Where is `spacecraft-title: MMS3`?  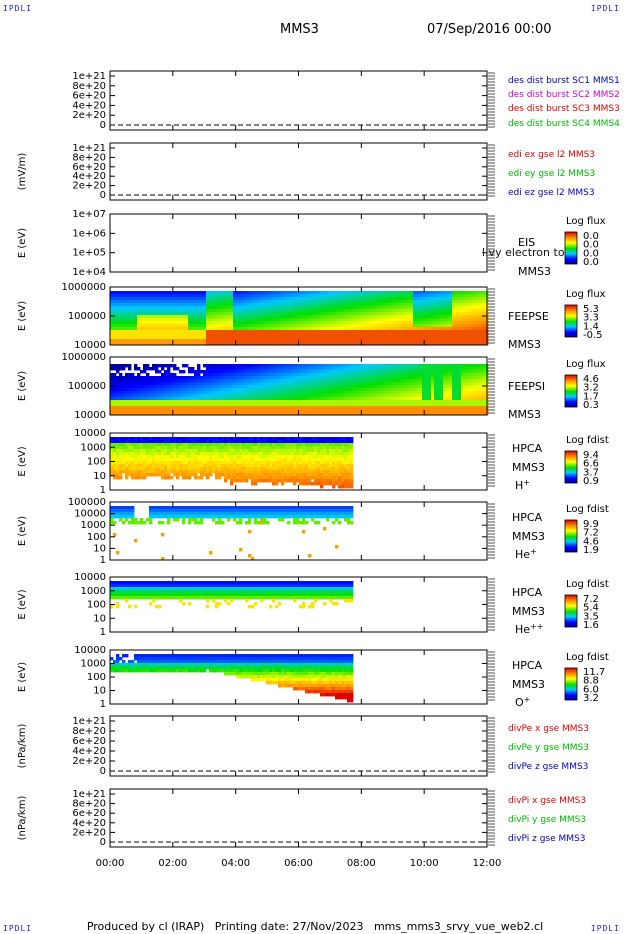 spacecraft-title: MMS3 is located at coordinates (299, 29).